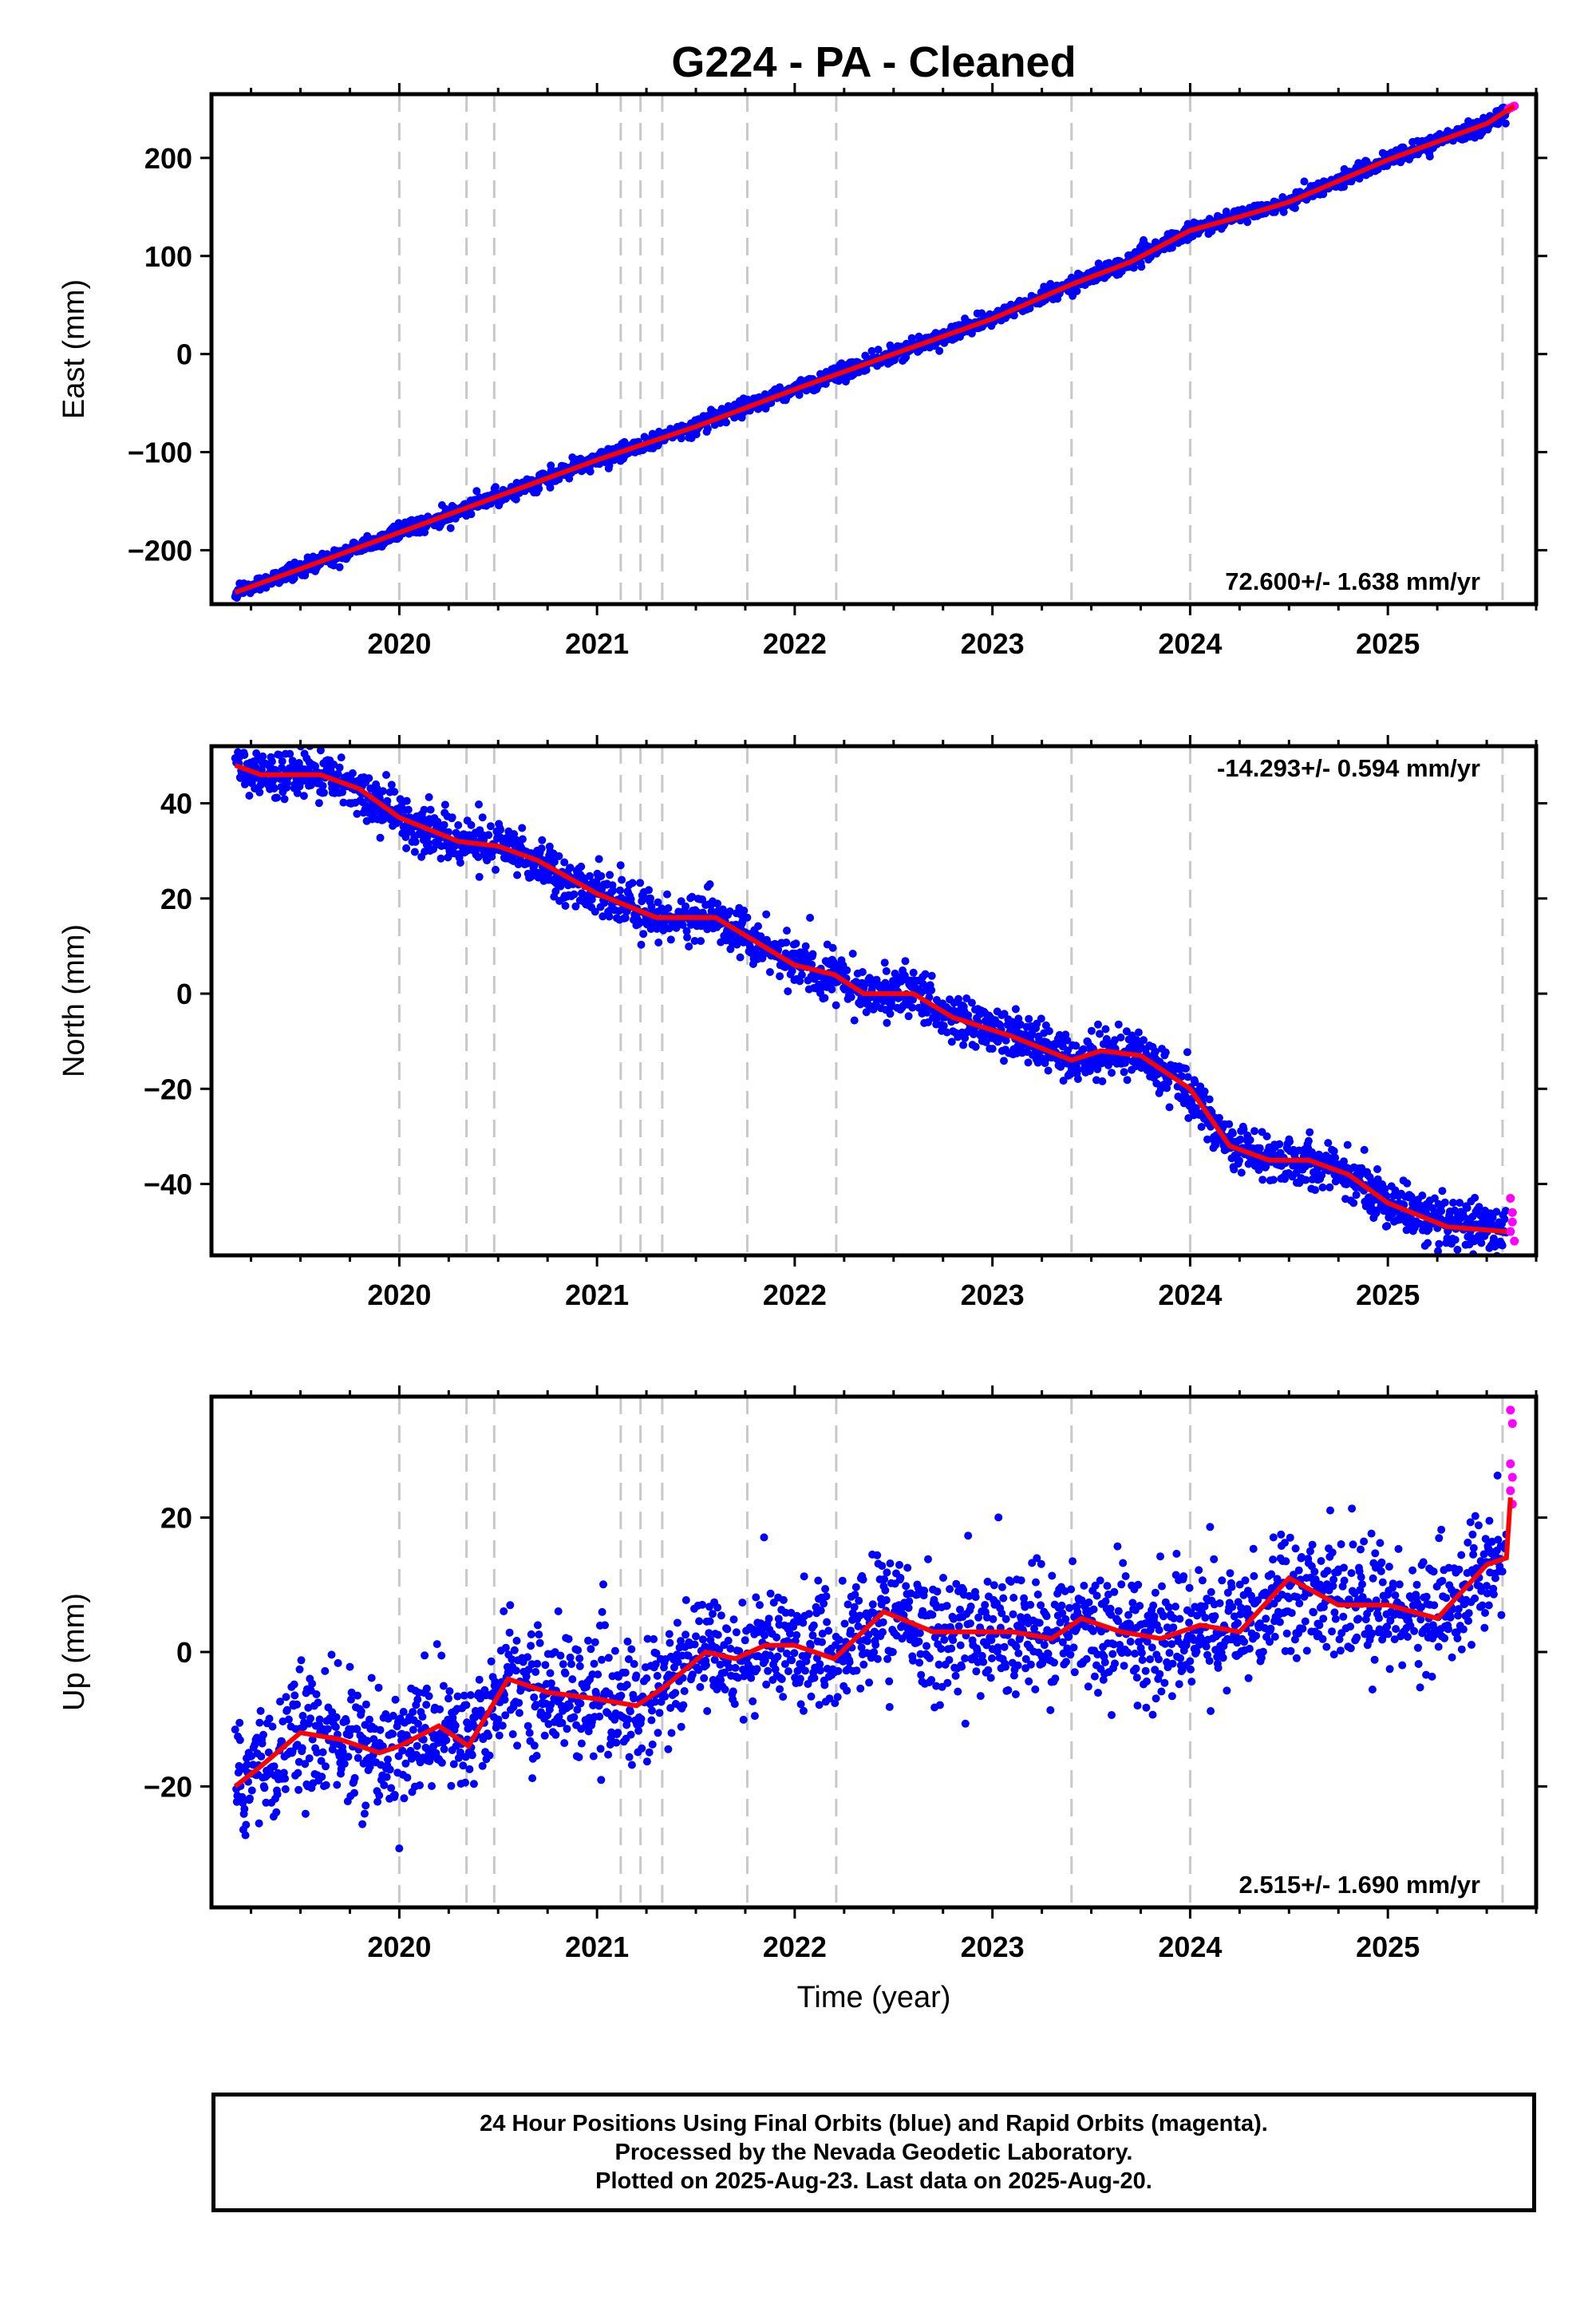 This screenshot has width=1596, height=2316. I want to click on y-tick-label: −20, so click(168, 1089).